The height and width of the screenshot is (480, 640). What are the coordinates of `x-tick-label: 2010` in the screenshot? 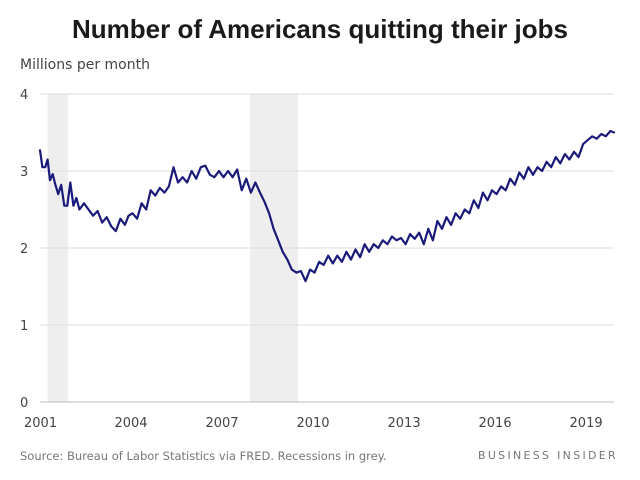 It's located at (312, 423).